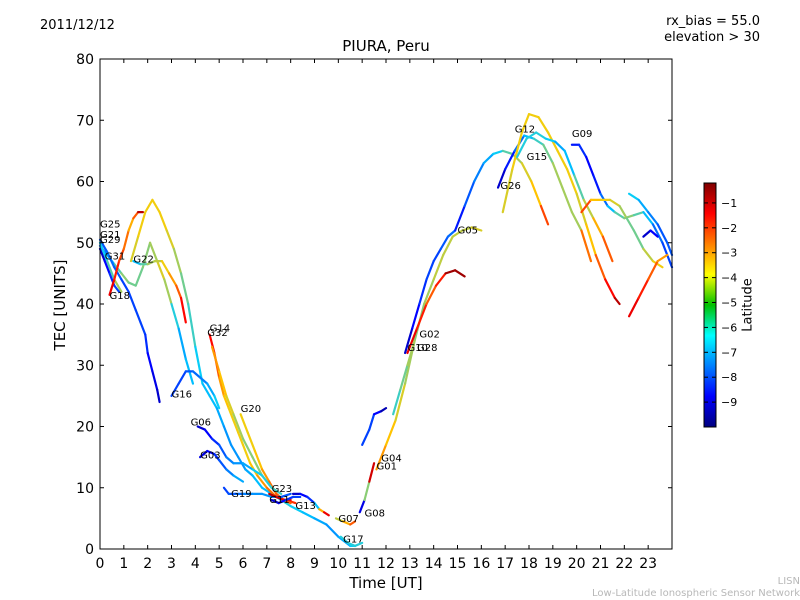 This screenshot has height=600, width=800. Describe the element at coordinates (126, 253) in the screenshot. I see `series-g18` at that location.